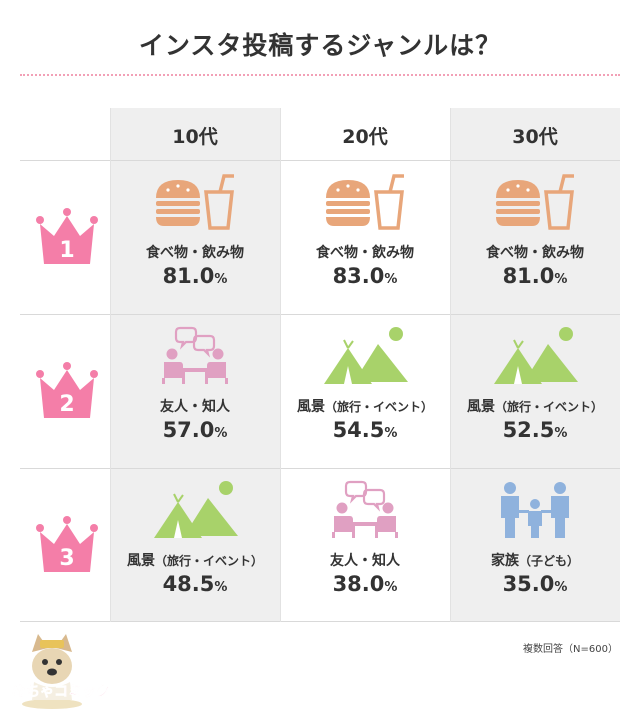  What do you see at coordinates (66, 558) in the screenshot?
I see `rank-number: 3` at bounding box center [66, 558].